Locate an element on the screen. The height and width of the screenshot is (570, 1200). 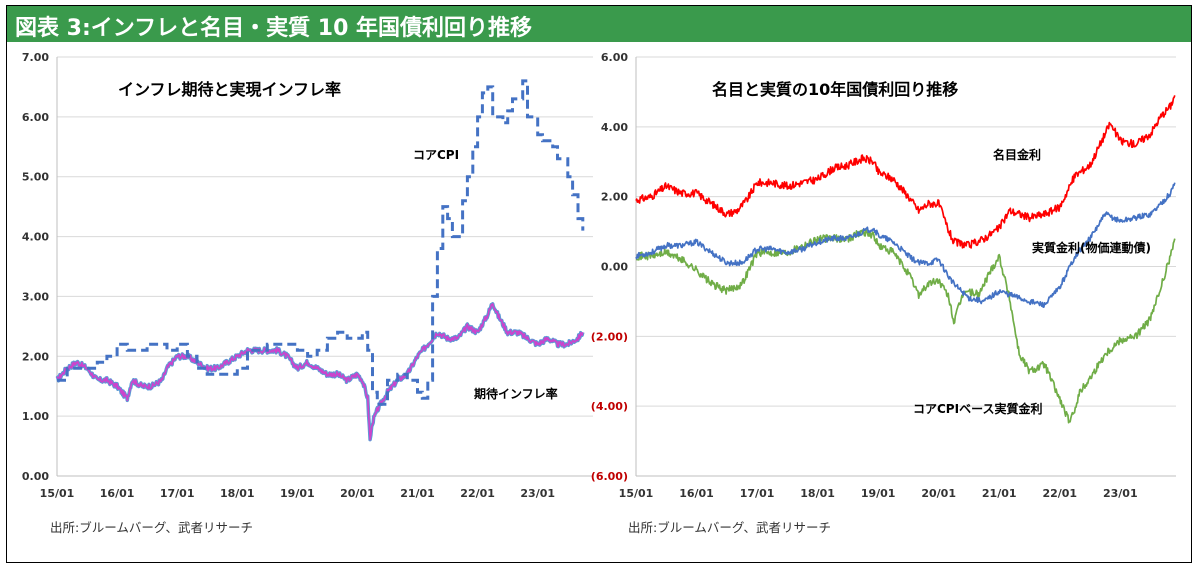
y-tick-label: 3.00 is located at coordinates (35, 296).